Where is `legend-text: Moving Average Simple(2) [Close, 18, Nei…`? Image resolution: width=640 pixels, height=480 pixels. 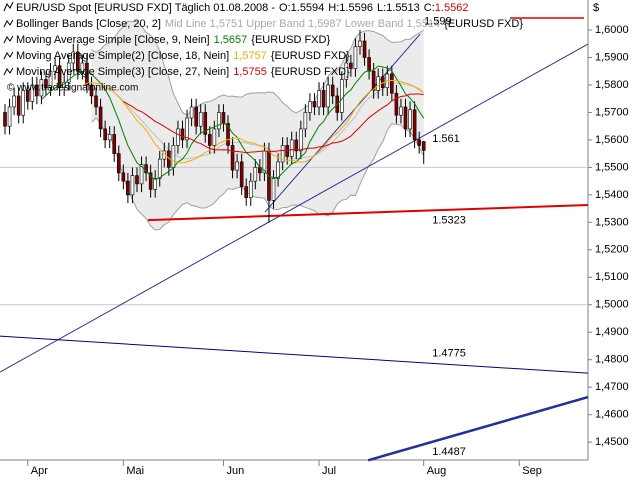 legend-text: Moving Average Simple(2) [Close, 18, Nei… is located at coordinates (122, 56).